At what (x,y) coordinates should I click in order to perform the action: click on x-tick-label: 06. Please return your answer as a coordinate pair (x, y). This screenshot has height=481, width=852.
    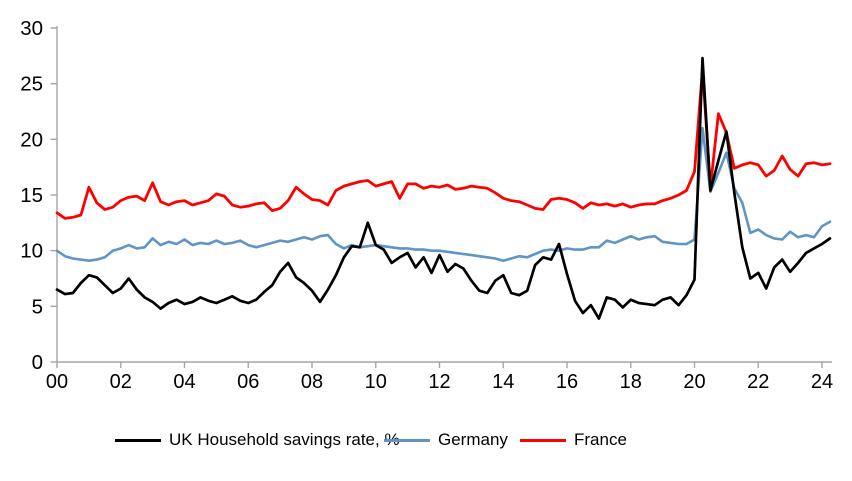
    Looking at the image, I should click on (248, 382).